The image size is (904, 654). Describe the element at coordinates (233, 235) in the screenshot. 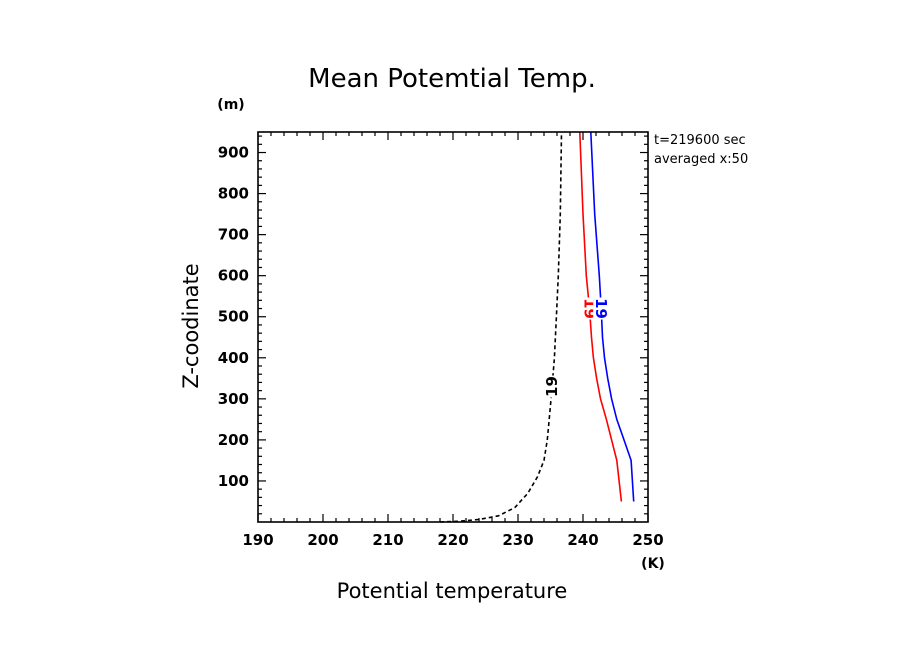

I see `y-tick-label: 700` at that location.